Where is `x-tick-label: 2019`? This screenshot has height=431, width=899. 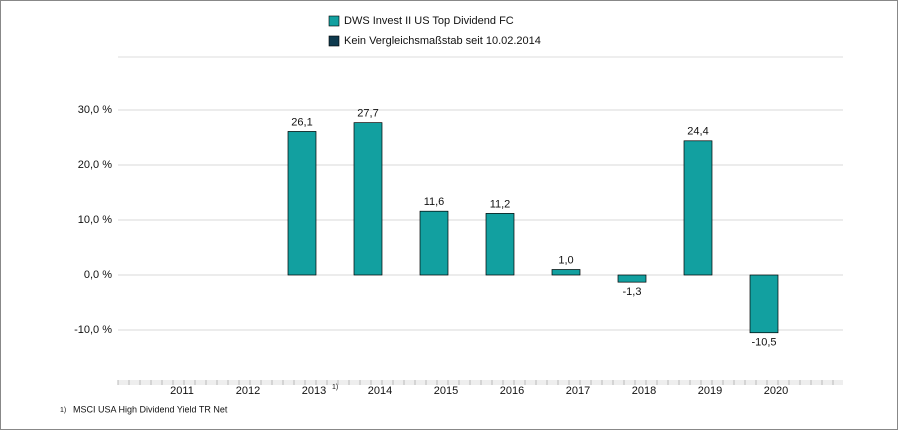 x-tick-label: 2019 is located at coordinates (710, 391).